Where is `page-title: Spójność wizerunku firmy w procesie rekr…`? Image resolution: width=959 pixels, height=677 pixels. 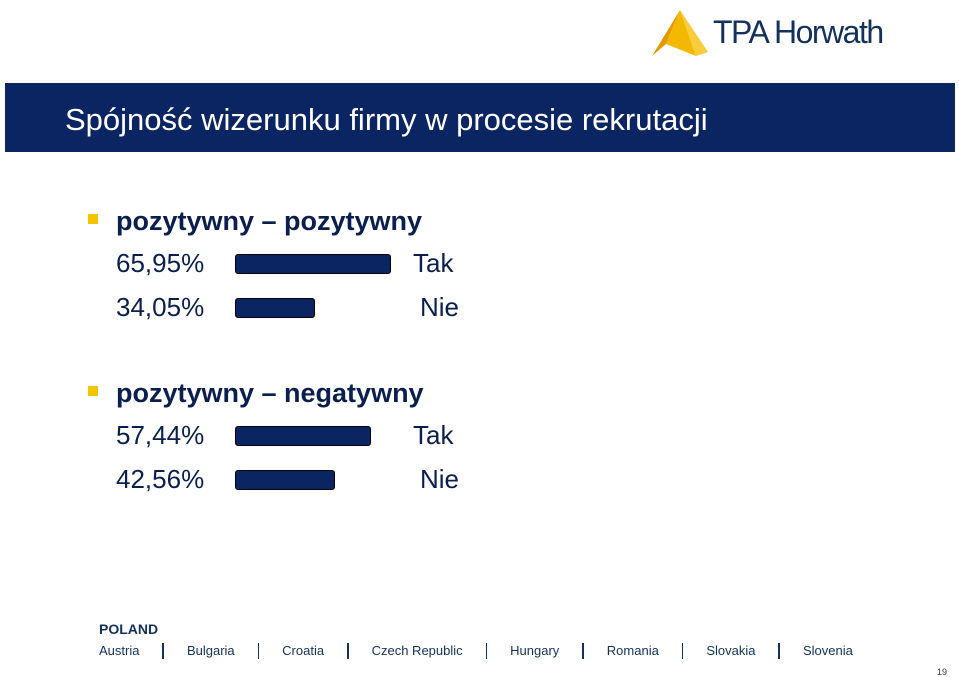 page-title: Spójność wizerunku firmy w procesie rekr… is located at coordinates (386, 119).